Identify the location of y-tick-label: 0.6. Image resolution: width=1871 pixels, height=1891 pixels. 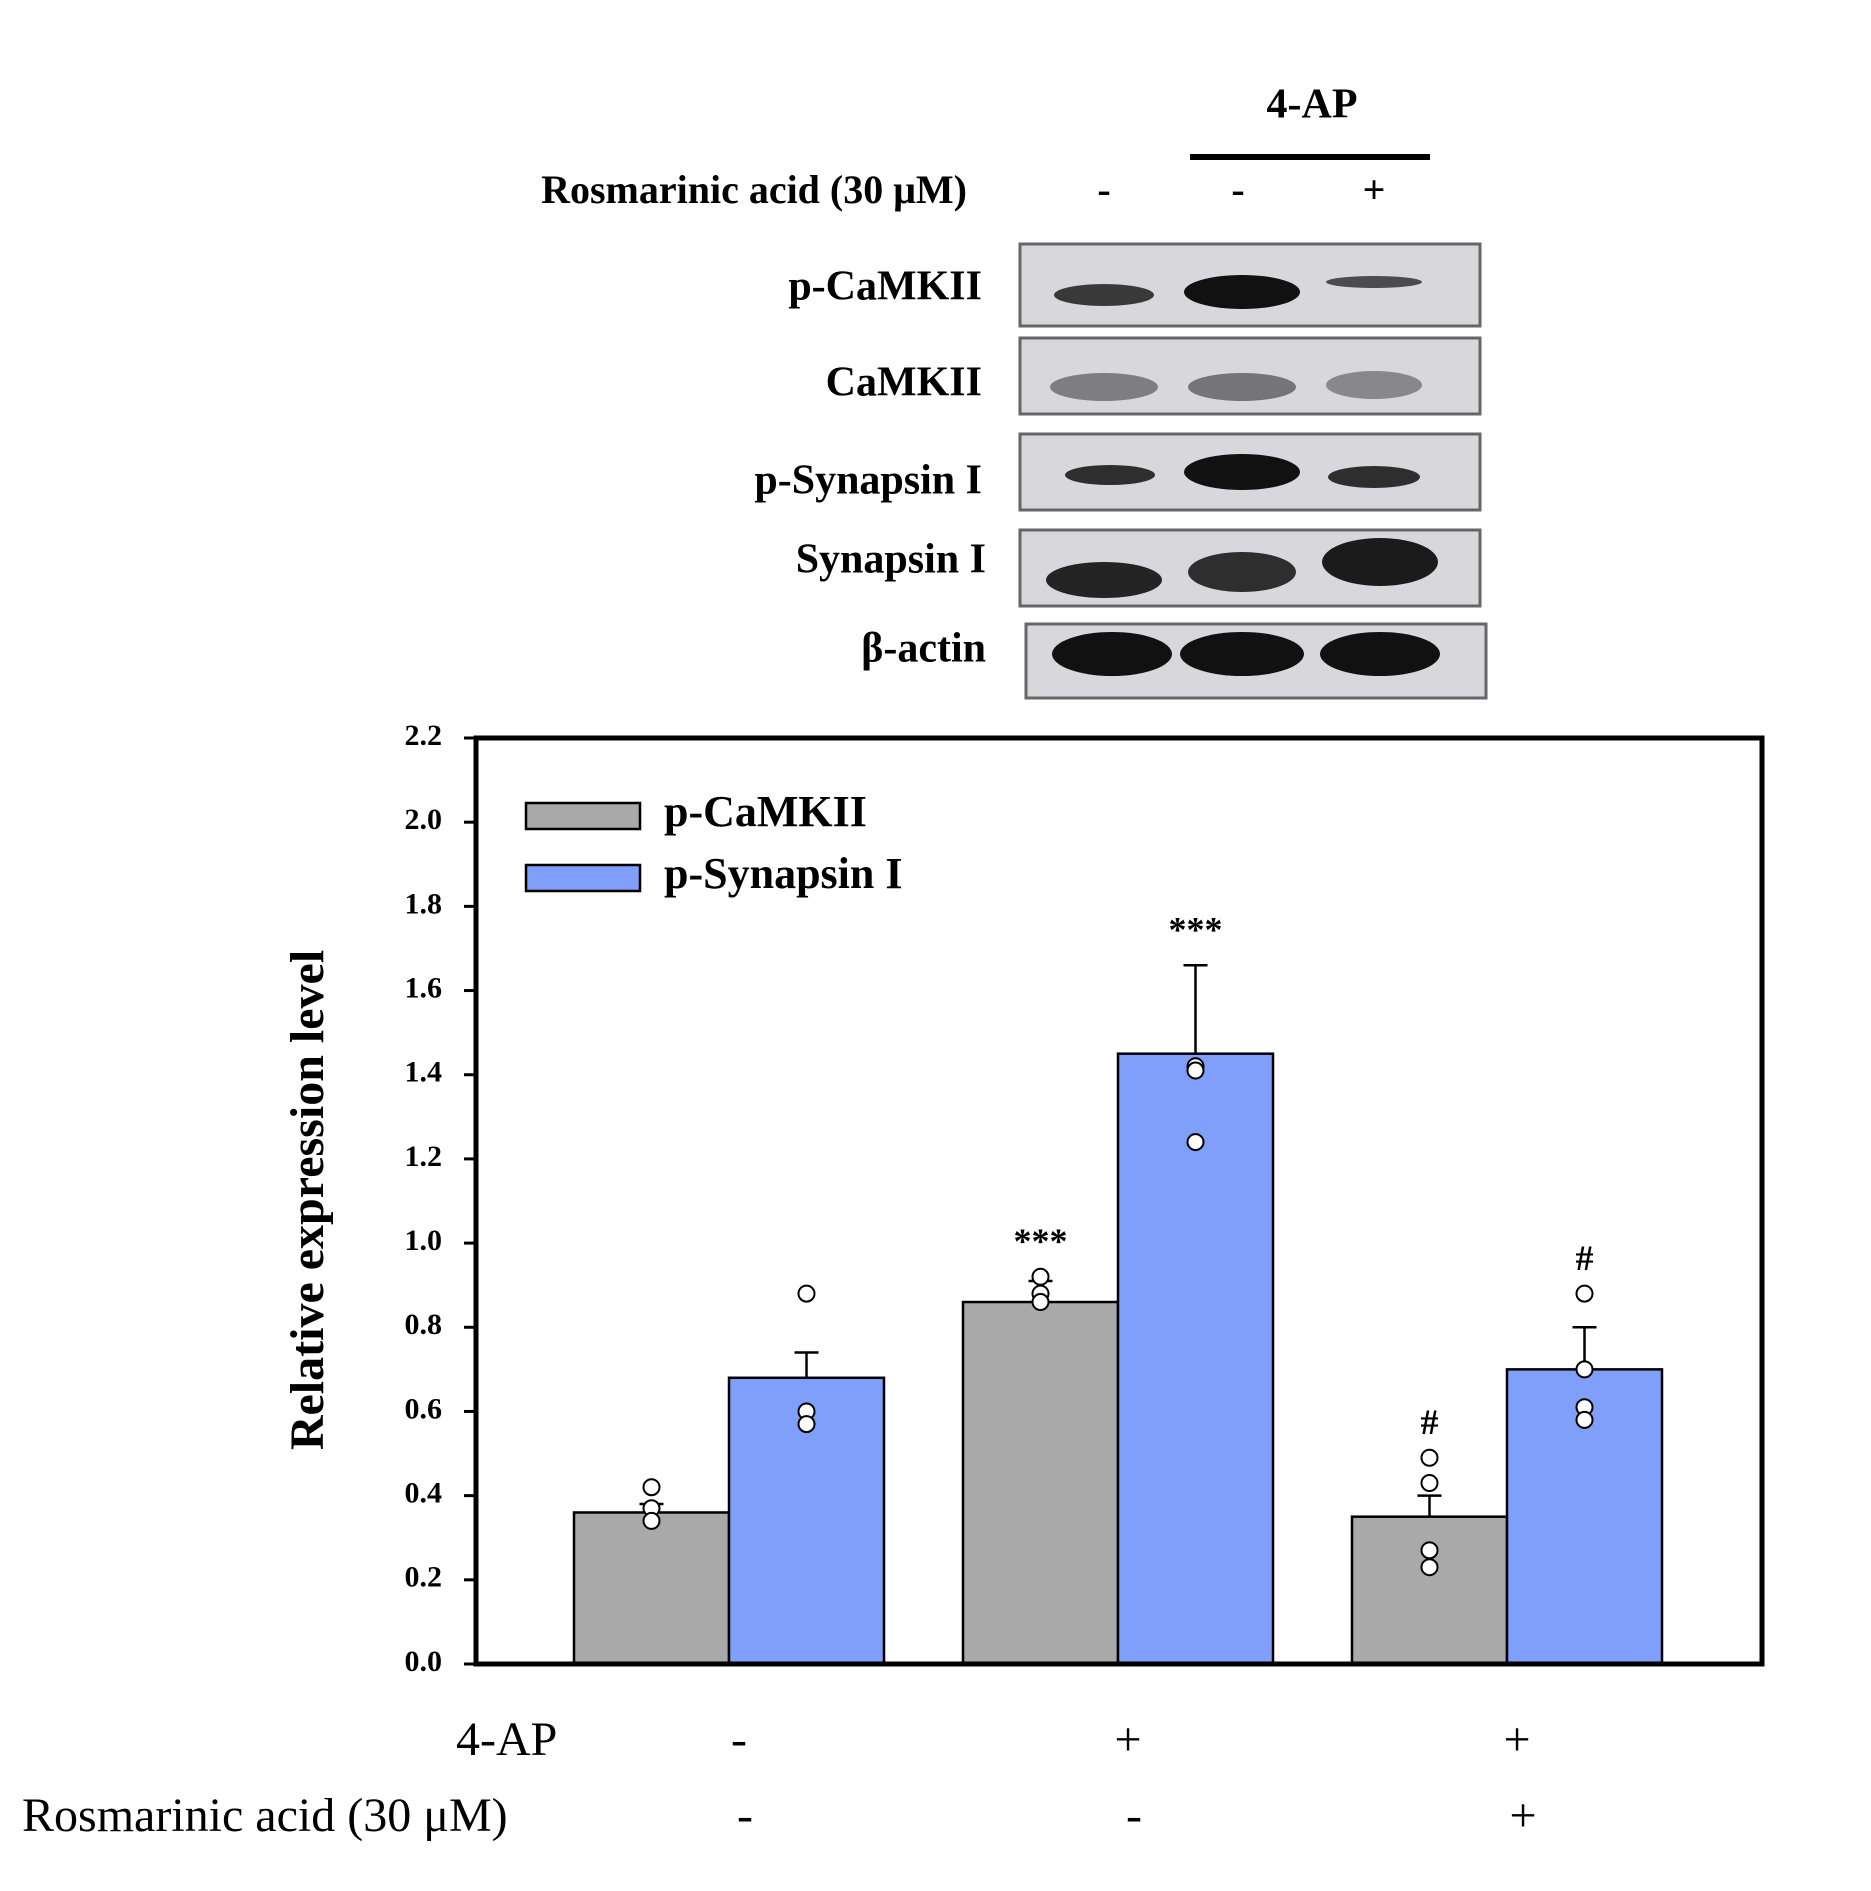
(424, 1408).